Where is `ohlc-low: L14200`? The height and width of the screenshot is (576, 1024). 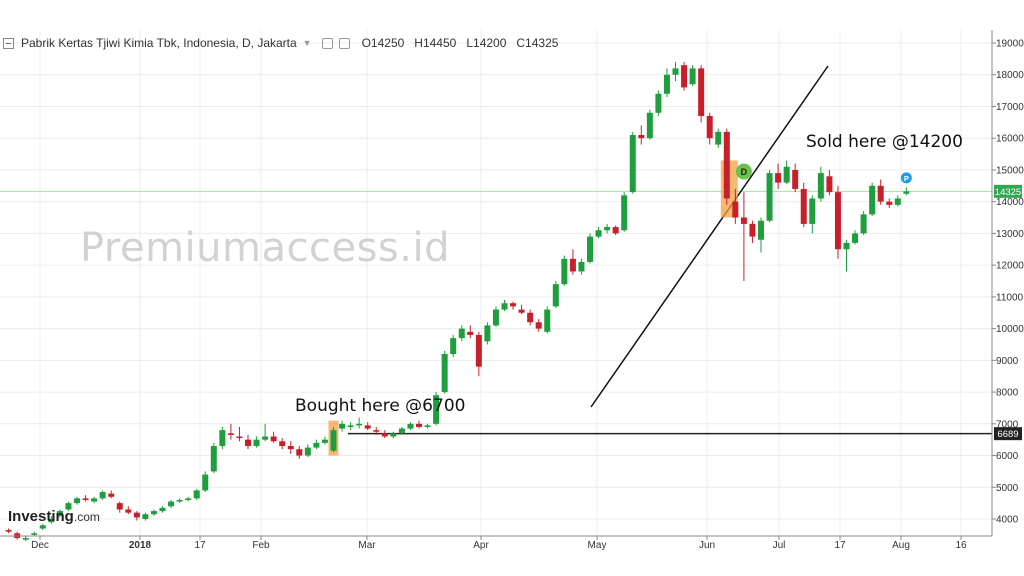
ohlc-low: L14200 is located at coordinates (486, 43).